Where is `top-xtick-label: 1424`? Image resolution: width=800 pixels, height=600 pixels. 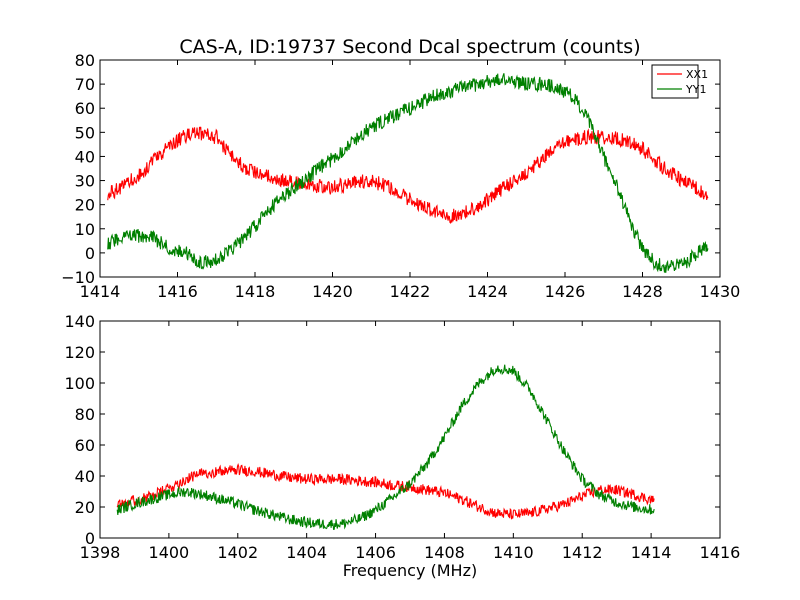 top-xtick-label: 1424 is located at coordinates (487, 291).